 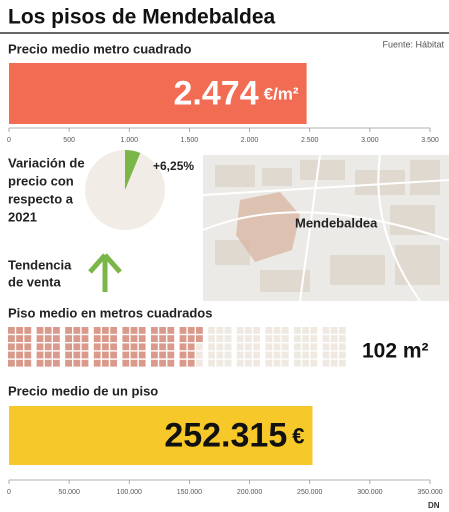 I want to click on x-tick-label: 0, so click(x=9, y=140).